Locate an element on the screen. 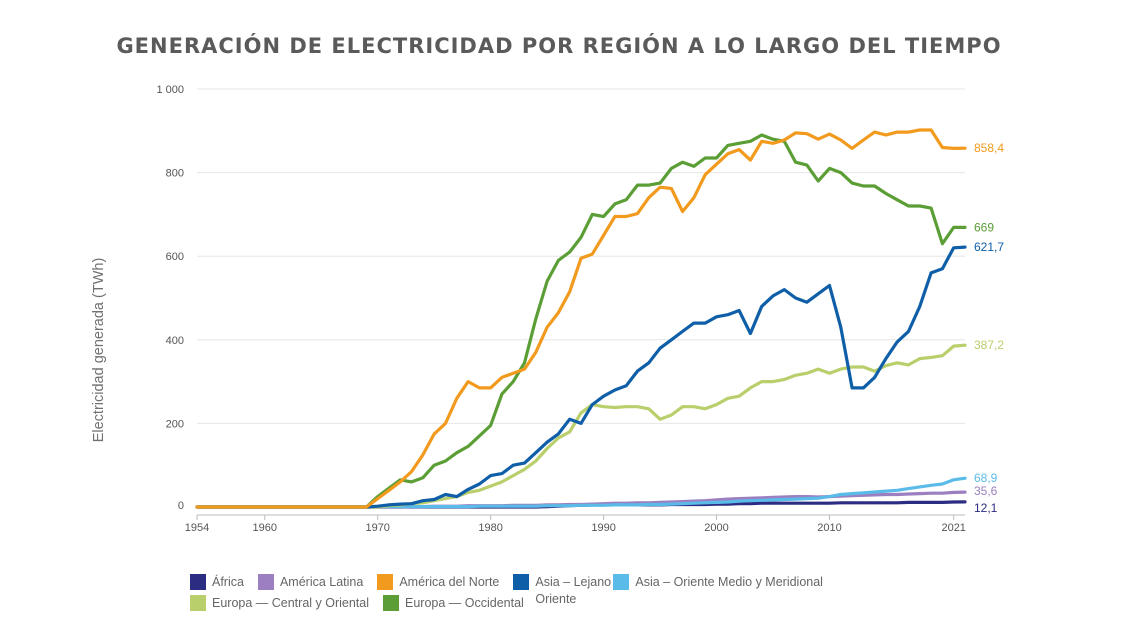 The width and height of the screenshot is (1140, 640). legend-label: Europa — Central y Oriental is located at coordinates (291, 603).